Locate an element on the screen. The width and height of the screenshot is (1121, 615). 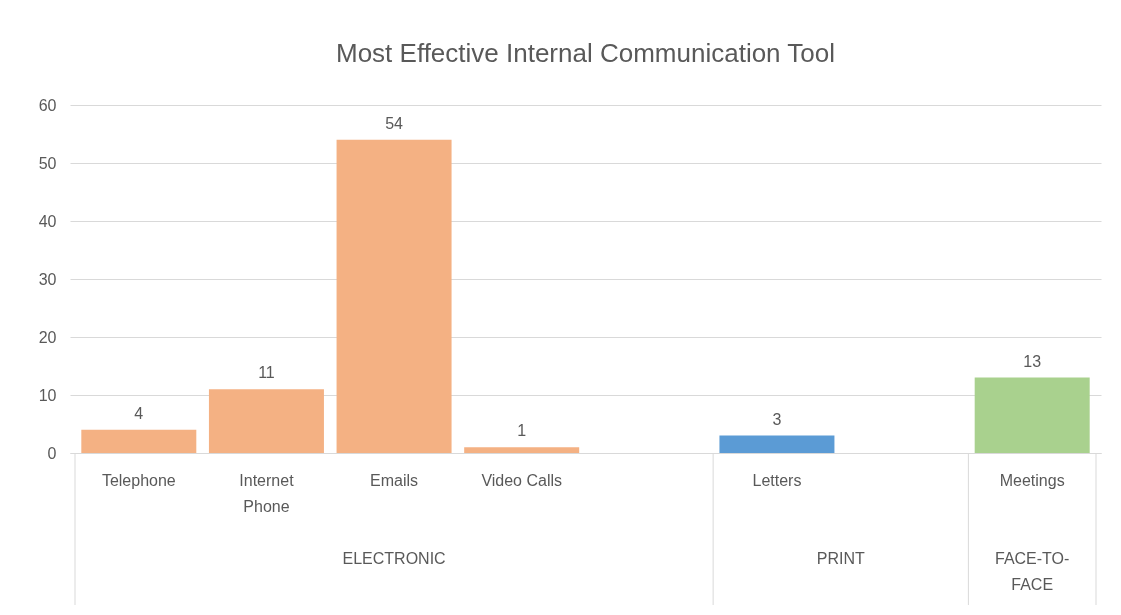
x-tick-label: Video Calls is located at coordinates (522, 480).